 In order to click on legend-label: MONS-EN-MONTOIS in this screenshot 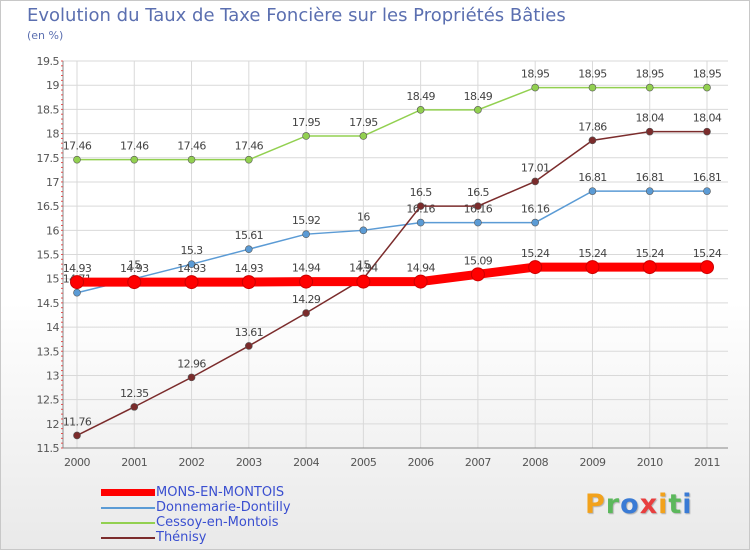, I will do `click(220, 492)`.